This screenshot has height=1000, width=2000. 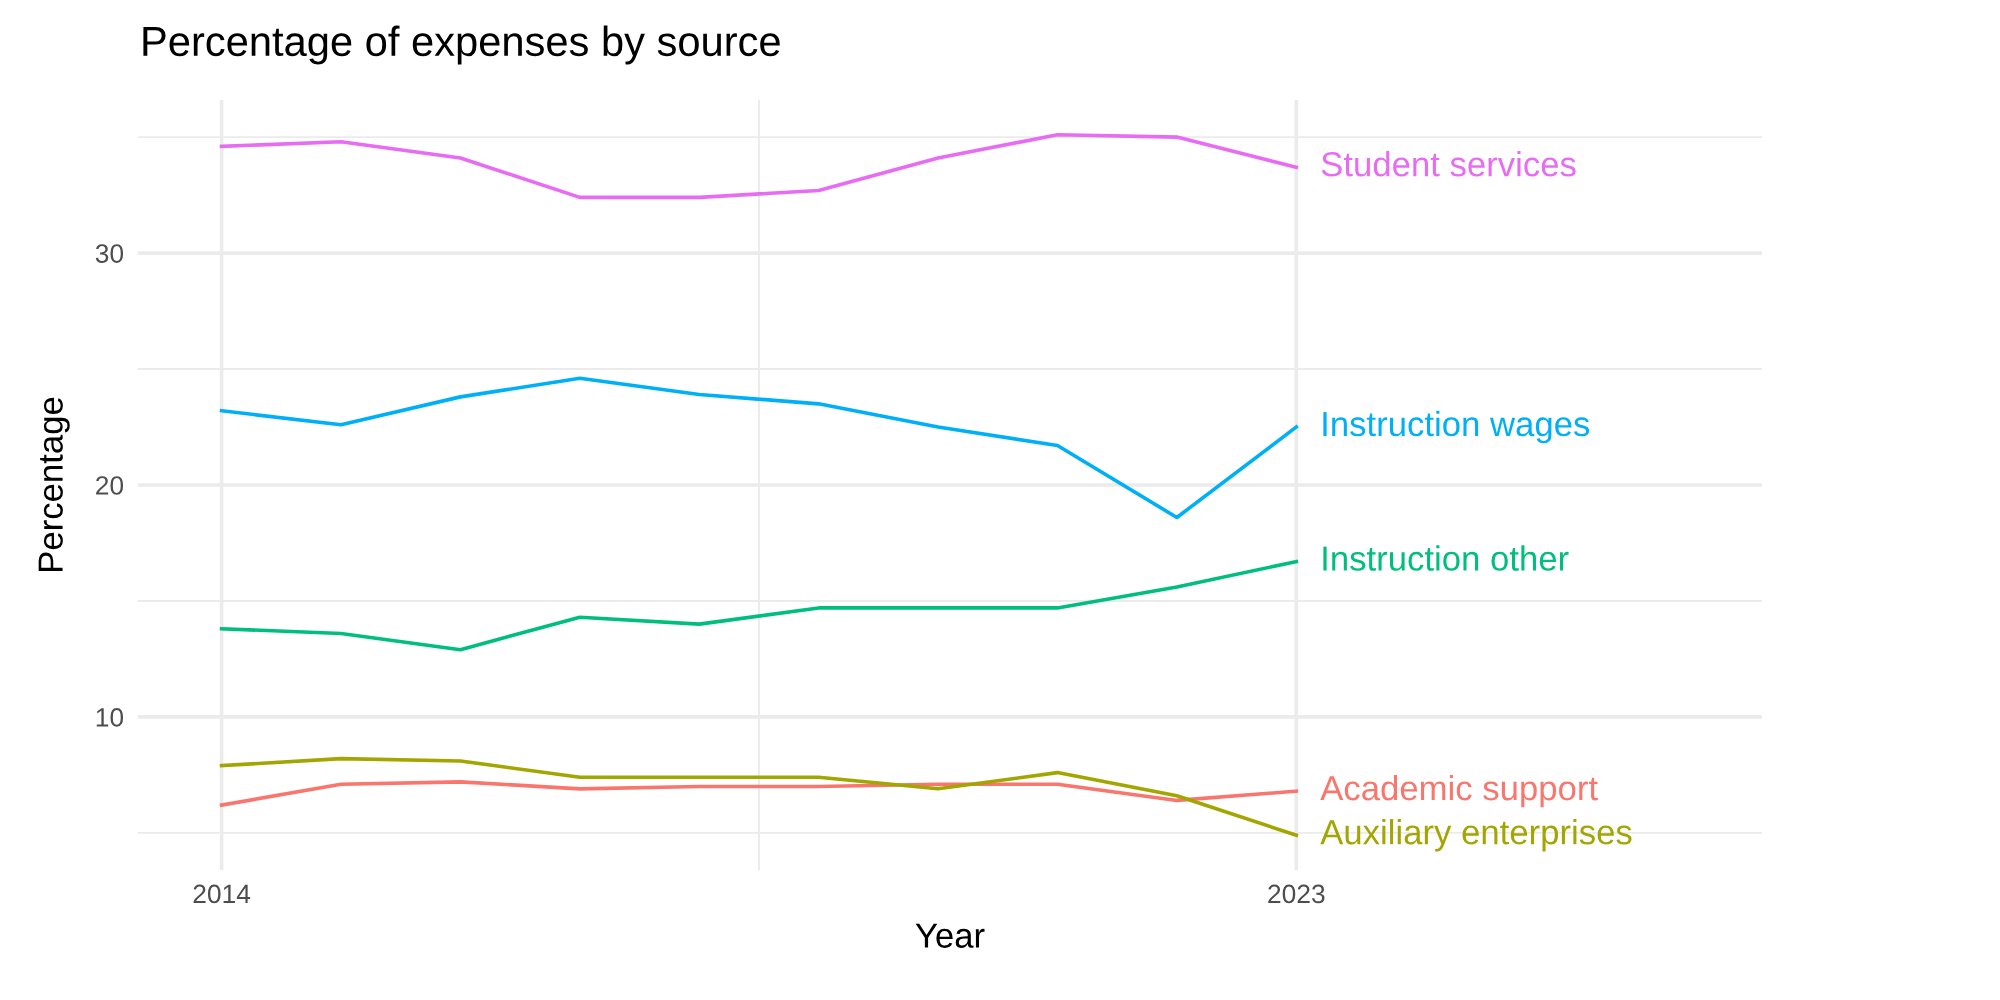 What do you see at coordinates (1296, 894) in the screenshot?
I see `x-tick-label: 2023` at bounding box center [1296, 894].